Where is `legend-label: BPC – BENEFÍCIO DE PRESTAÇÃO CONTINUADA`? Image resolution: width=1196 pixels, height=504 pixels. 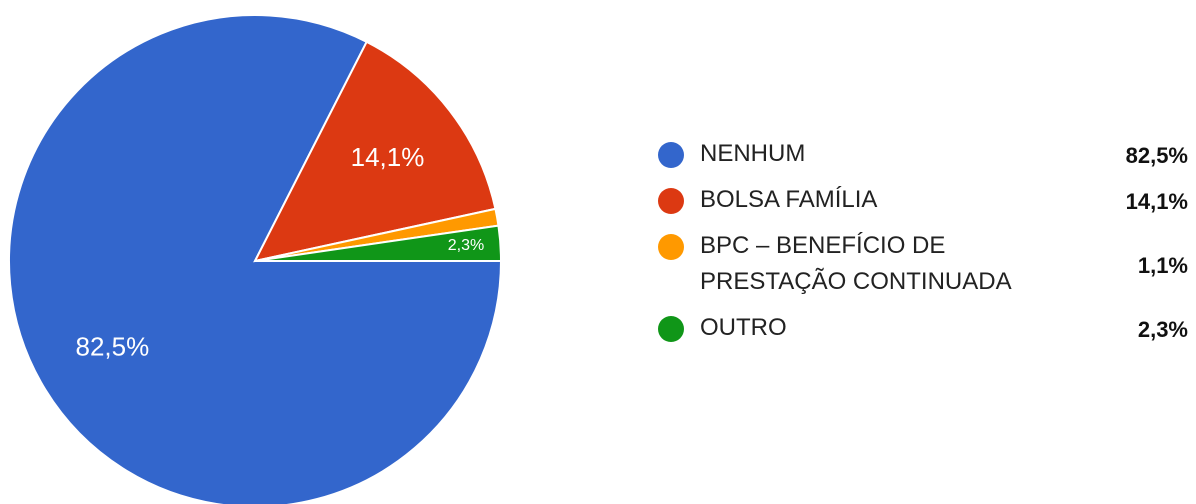
legend-label: BPC – BENEFÍCIO DE PRESTAÇÃO CONTINUADA is located at coordinates (856, 263).